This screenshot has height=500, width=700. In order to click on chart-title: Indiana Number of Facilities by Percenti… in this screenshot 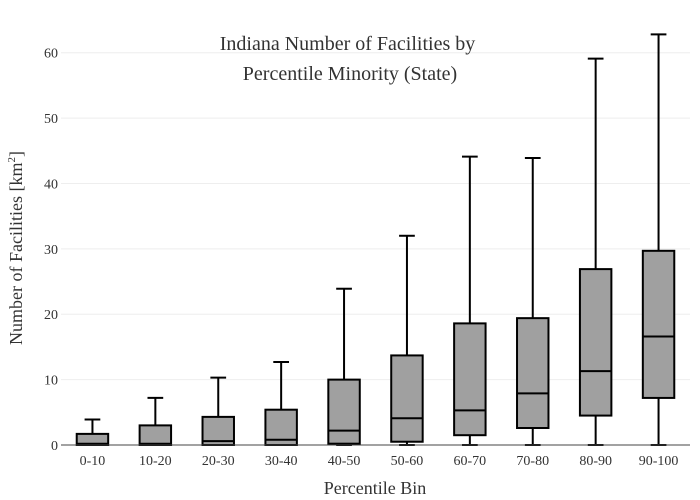, I will do `click(350, 59)`.